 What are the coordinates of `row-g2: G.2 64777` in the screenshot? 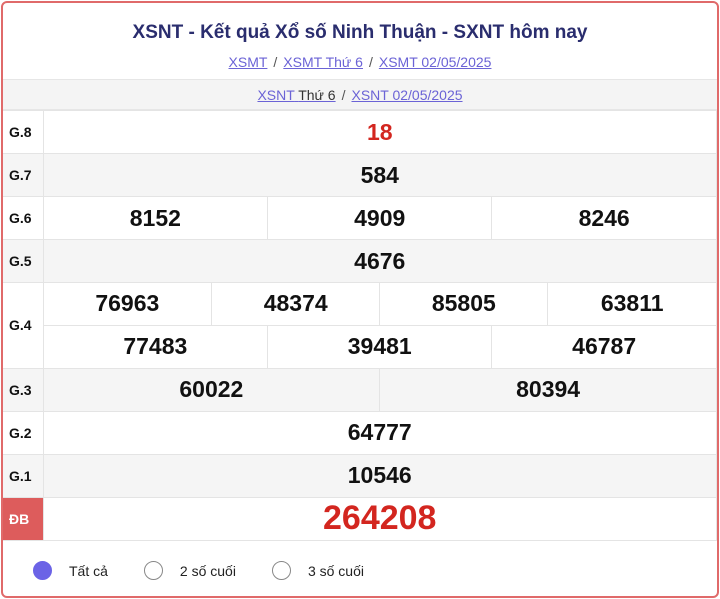 It's located at (360, 432).